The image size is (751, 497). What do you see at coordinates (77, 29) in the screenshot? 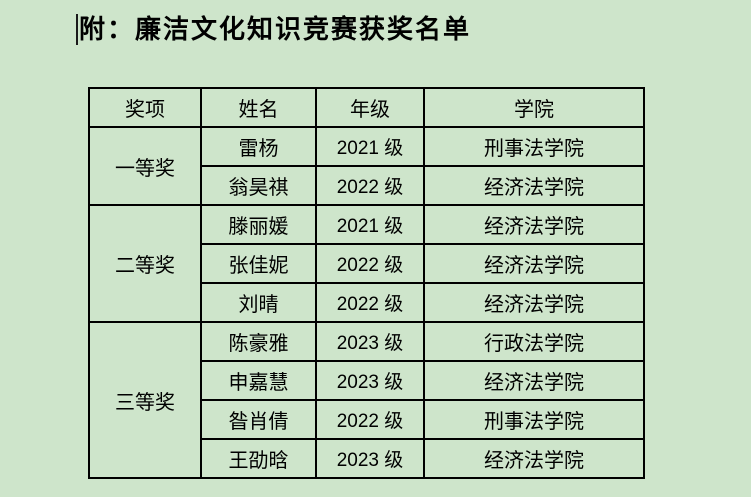
I see `text-cursor` at bounding box center [77, 29].